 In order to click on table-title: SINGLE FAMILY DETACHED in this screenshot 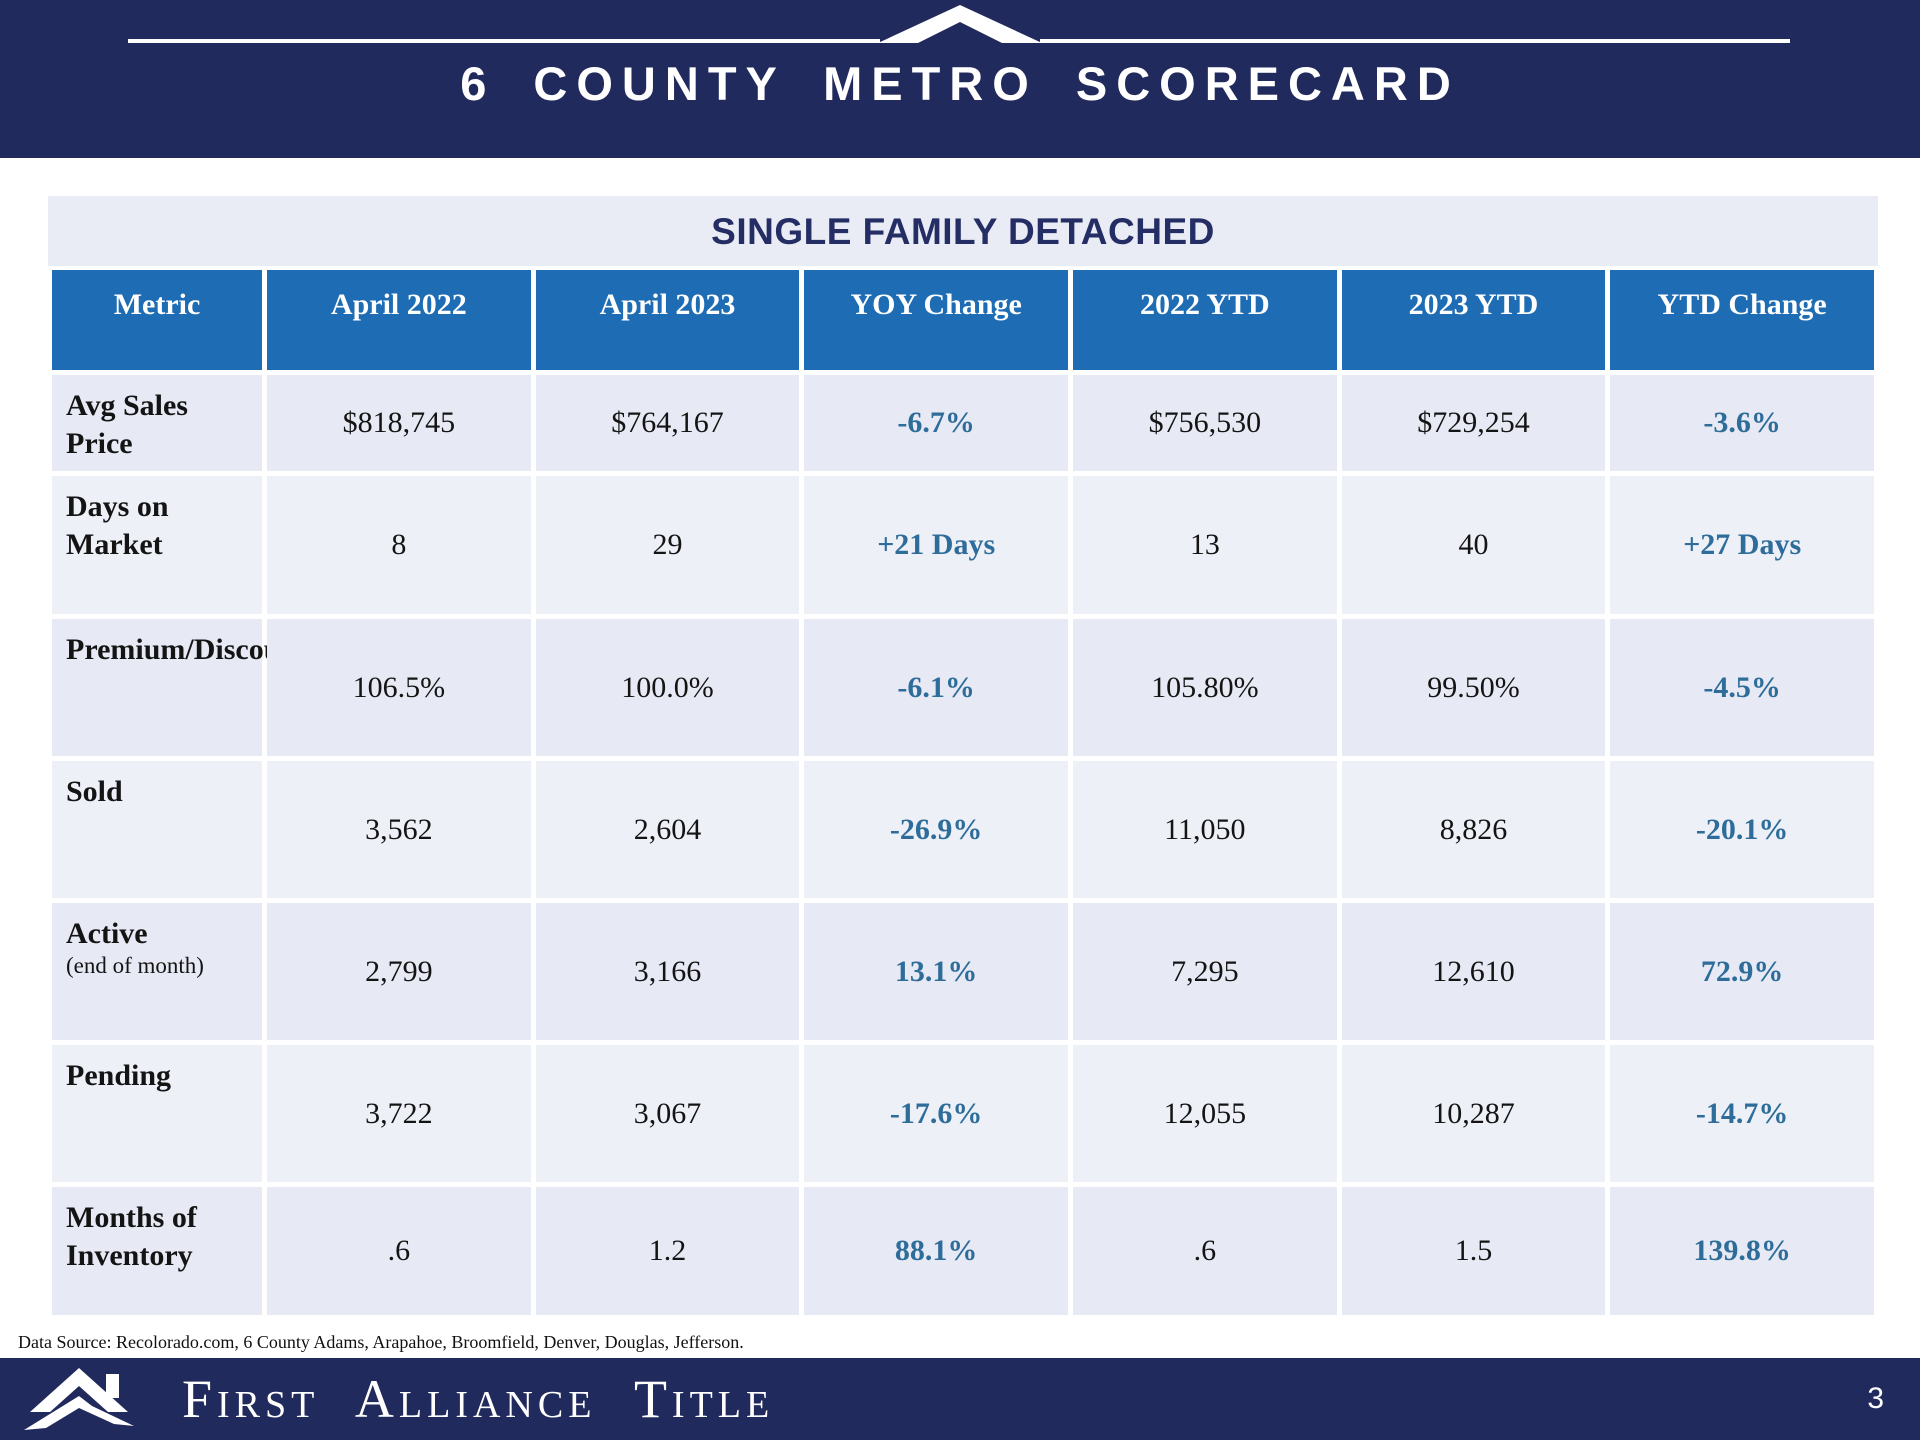, I will do `click(963, 231)`.